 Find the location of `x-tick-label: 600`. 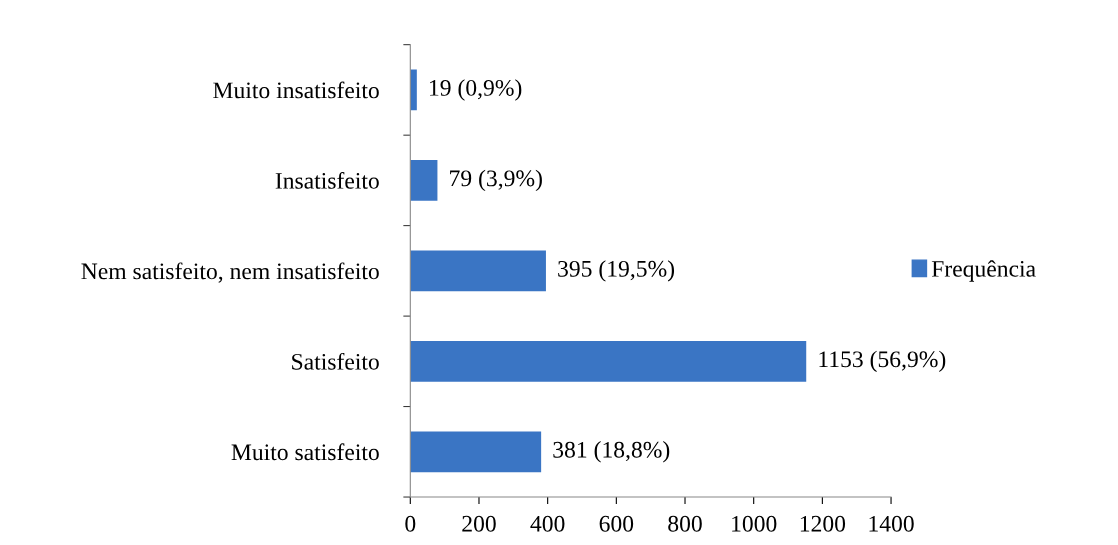

x-tick-label: 600 is located at coordinates (616, 523).